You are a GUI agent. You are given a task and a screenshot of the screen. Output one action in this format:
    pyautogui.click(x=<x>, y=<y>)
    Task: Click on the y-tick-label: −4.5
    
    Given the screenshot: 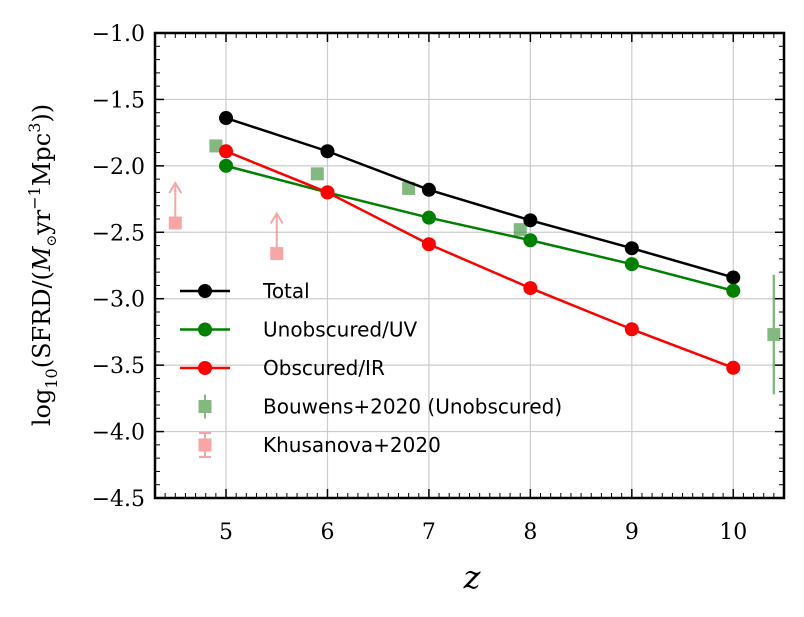 What is the action you would take?
    pyautogui.click(x=118, y=499)
    